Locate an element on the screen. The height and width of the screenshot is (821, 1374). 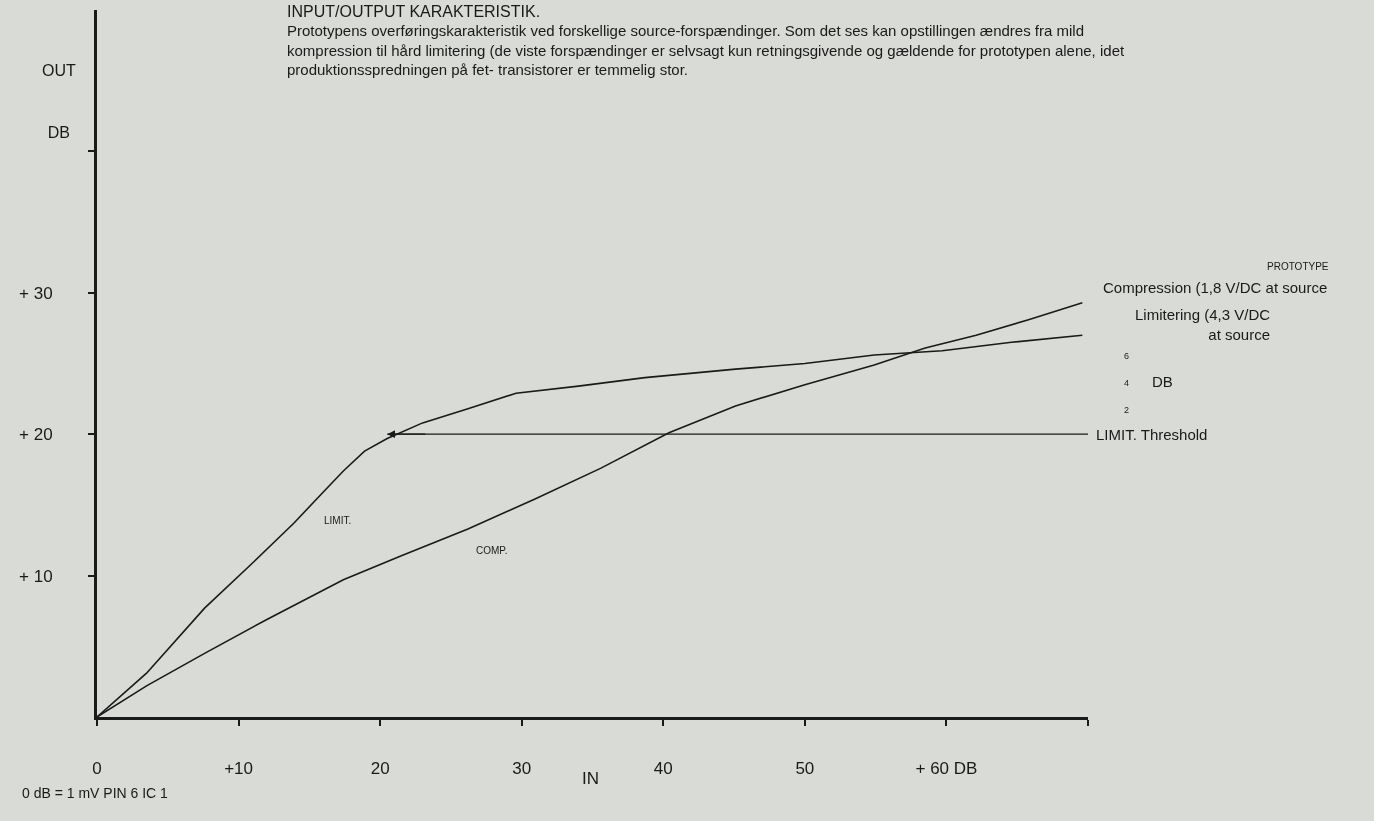
text: Prototypens overføringskarakteristik ved forskellige source-forspændinger. Som det ses kan opstillingen ændres fra mild kompression til hård limitering (de viste forspændinger er selvsagt kun retningsgivende og gældende for prototypen alene, idet produktionsspredningen på fet- transistorer er temmelig stor. is located at coordinates (706, 50).